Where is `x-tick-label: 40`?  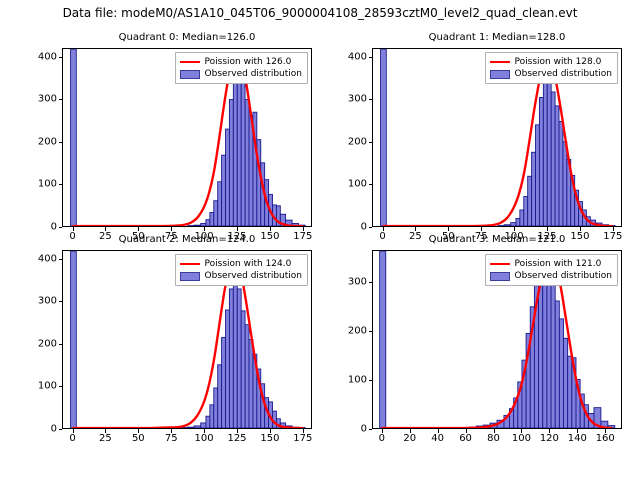
x-tick-label: 40 is located at coordinates (438, 438).